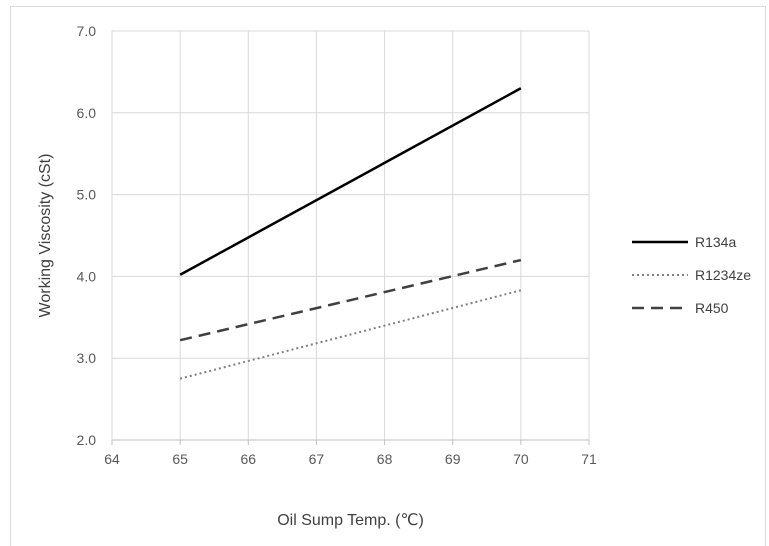  Describe the element at coordinates (87, 358) in the screenshot. I see `y-tick-label: 3.0` at that location.